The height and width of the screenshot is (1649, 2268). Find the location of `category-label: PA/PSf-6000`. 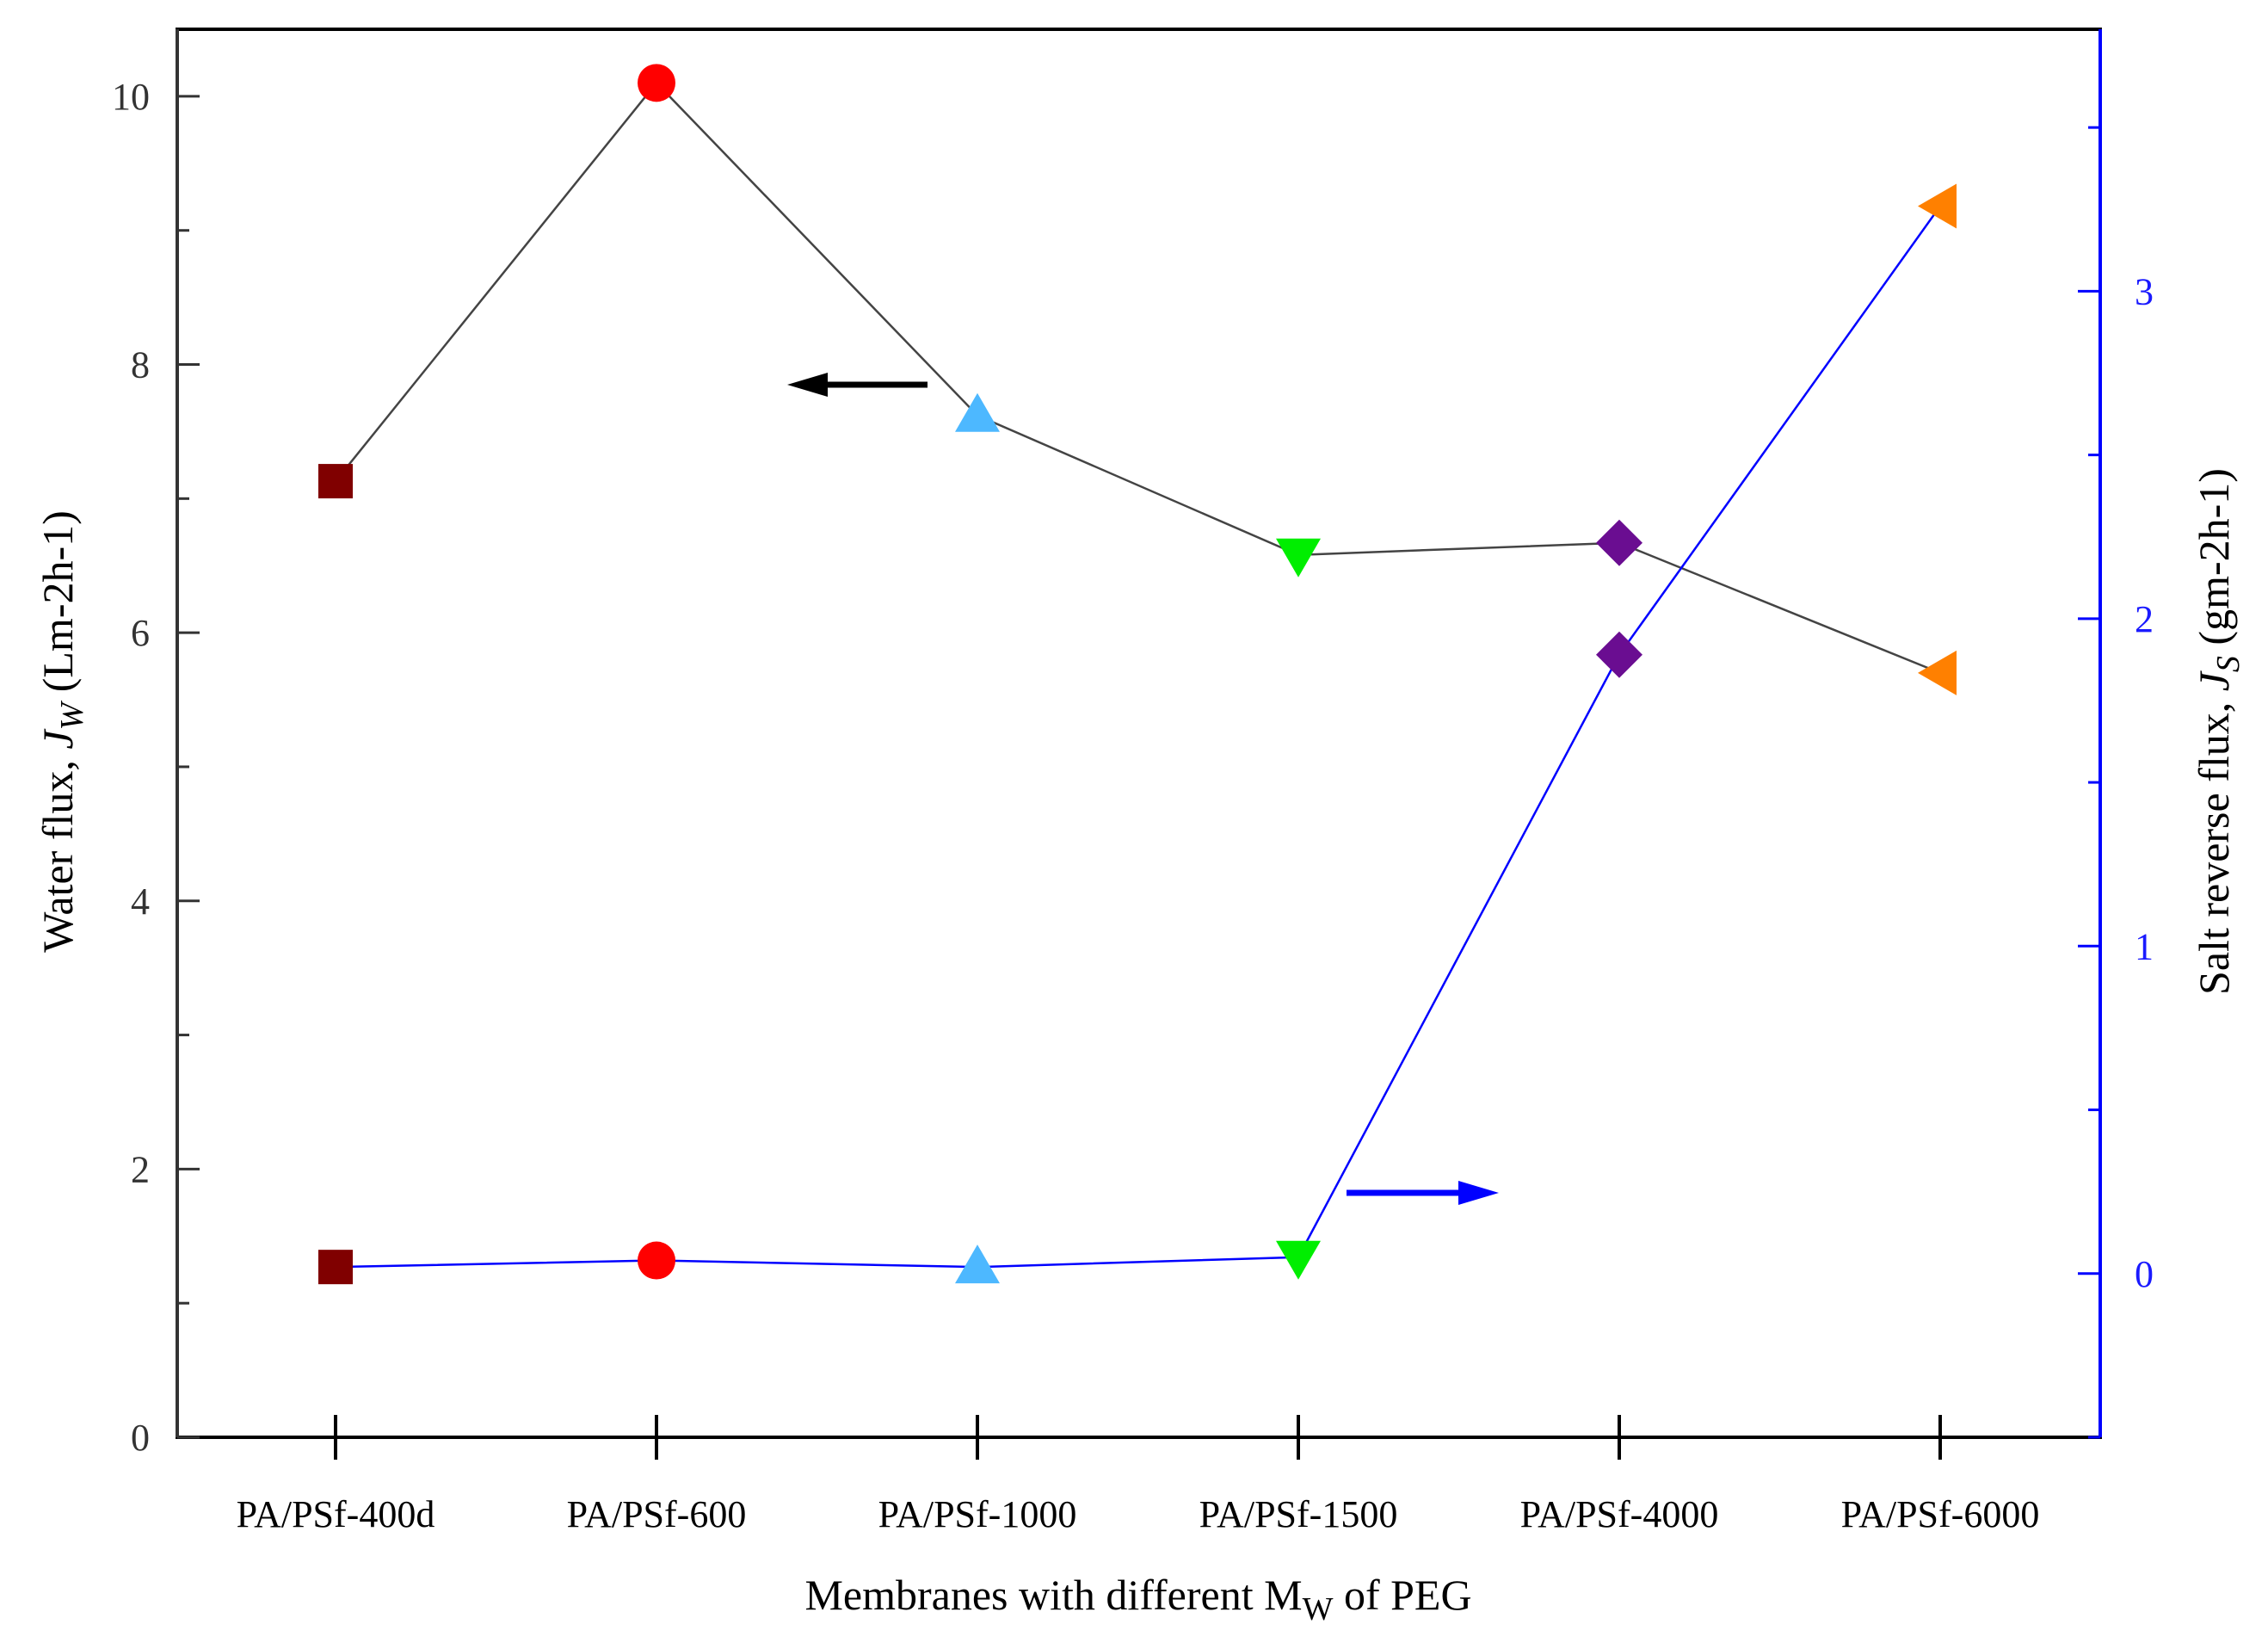

category-label: PA/PSf-6000 is located at coordinates (1940, 1514).